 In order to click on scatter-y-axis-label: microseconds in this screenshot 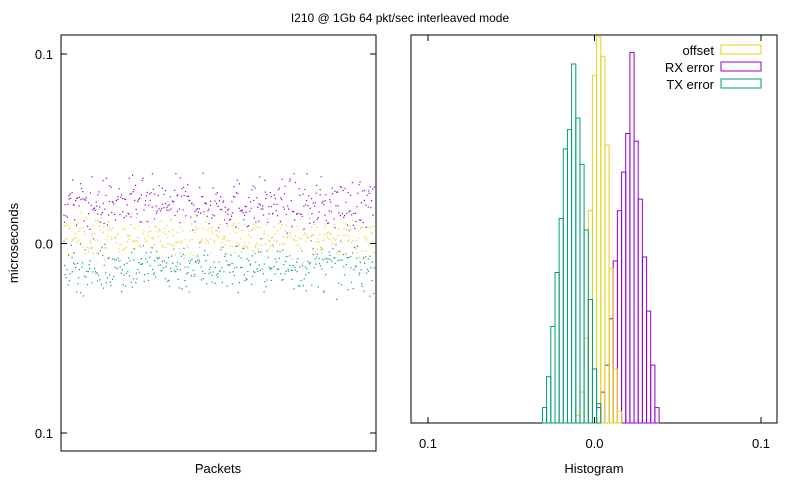, I will do `click(13, 242)`.